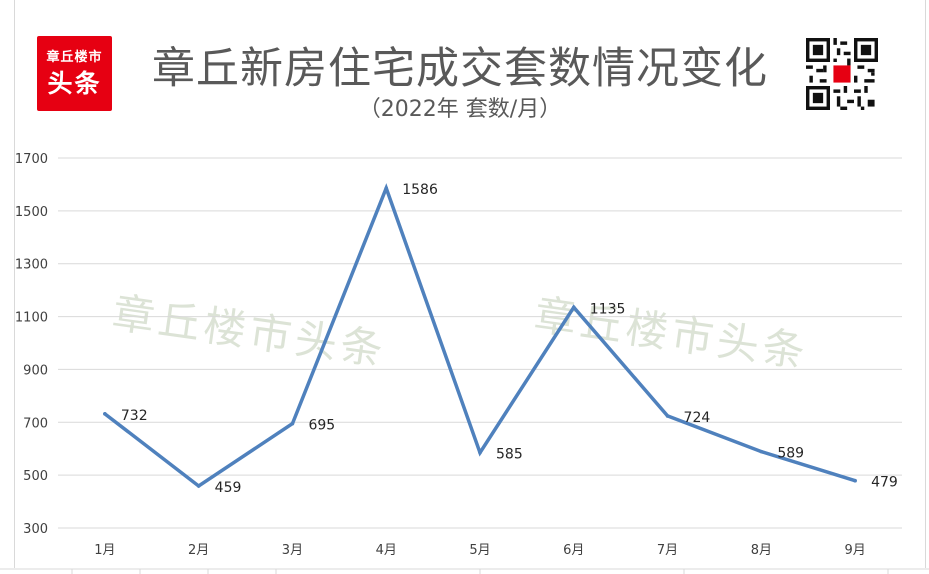  Describe the element at coordinates (74, 57) in the screenshot. I see `logo-text-top: 章丘楼市` at that location.